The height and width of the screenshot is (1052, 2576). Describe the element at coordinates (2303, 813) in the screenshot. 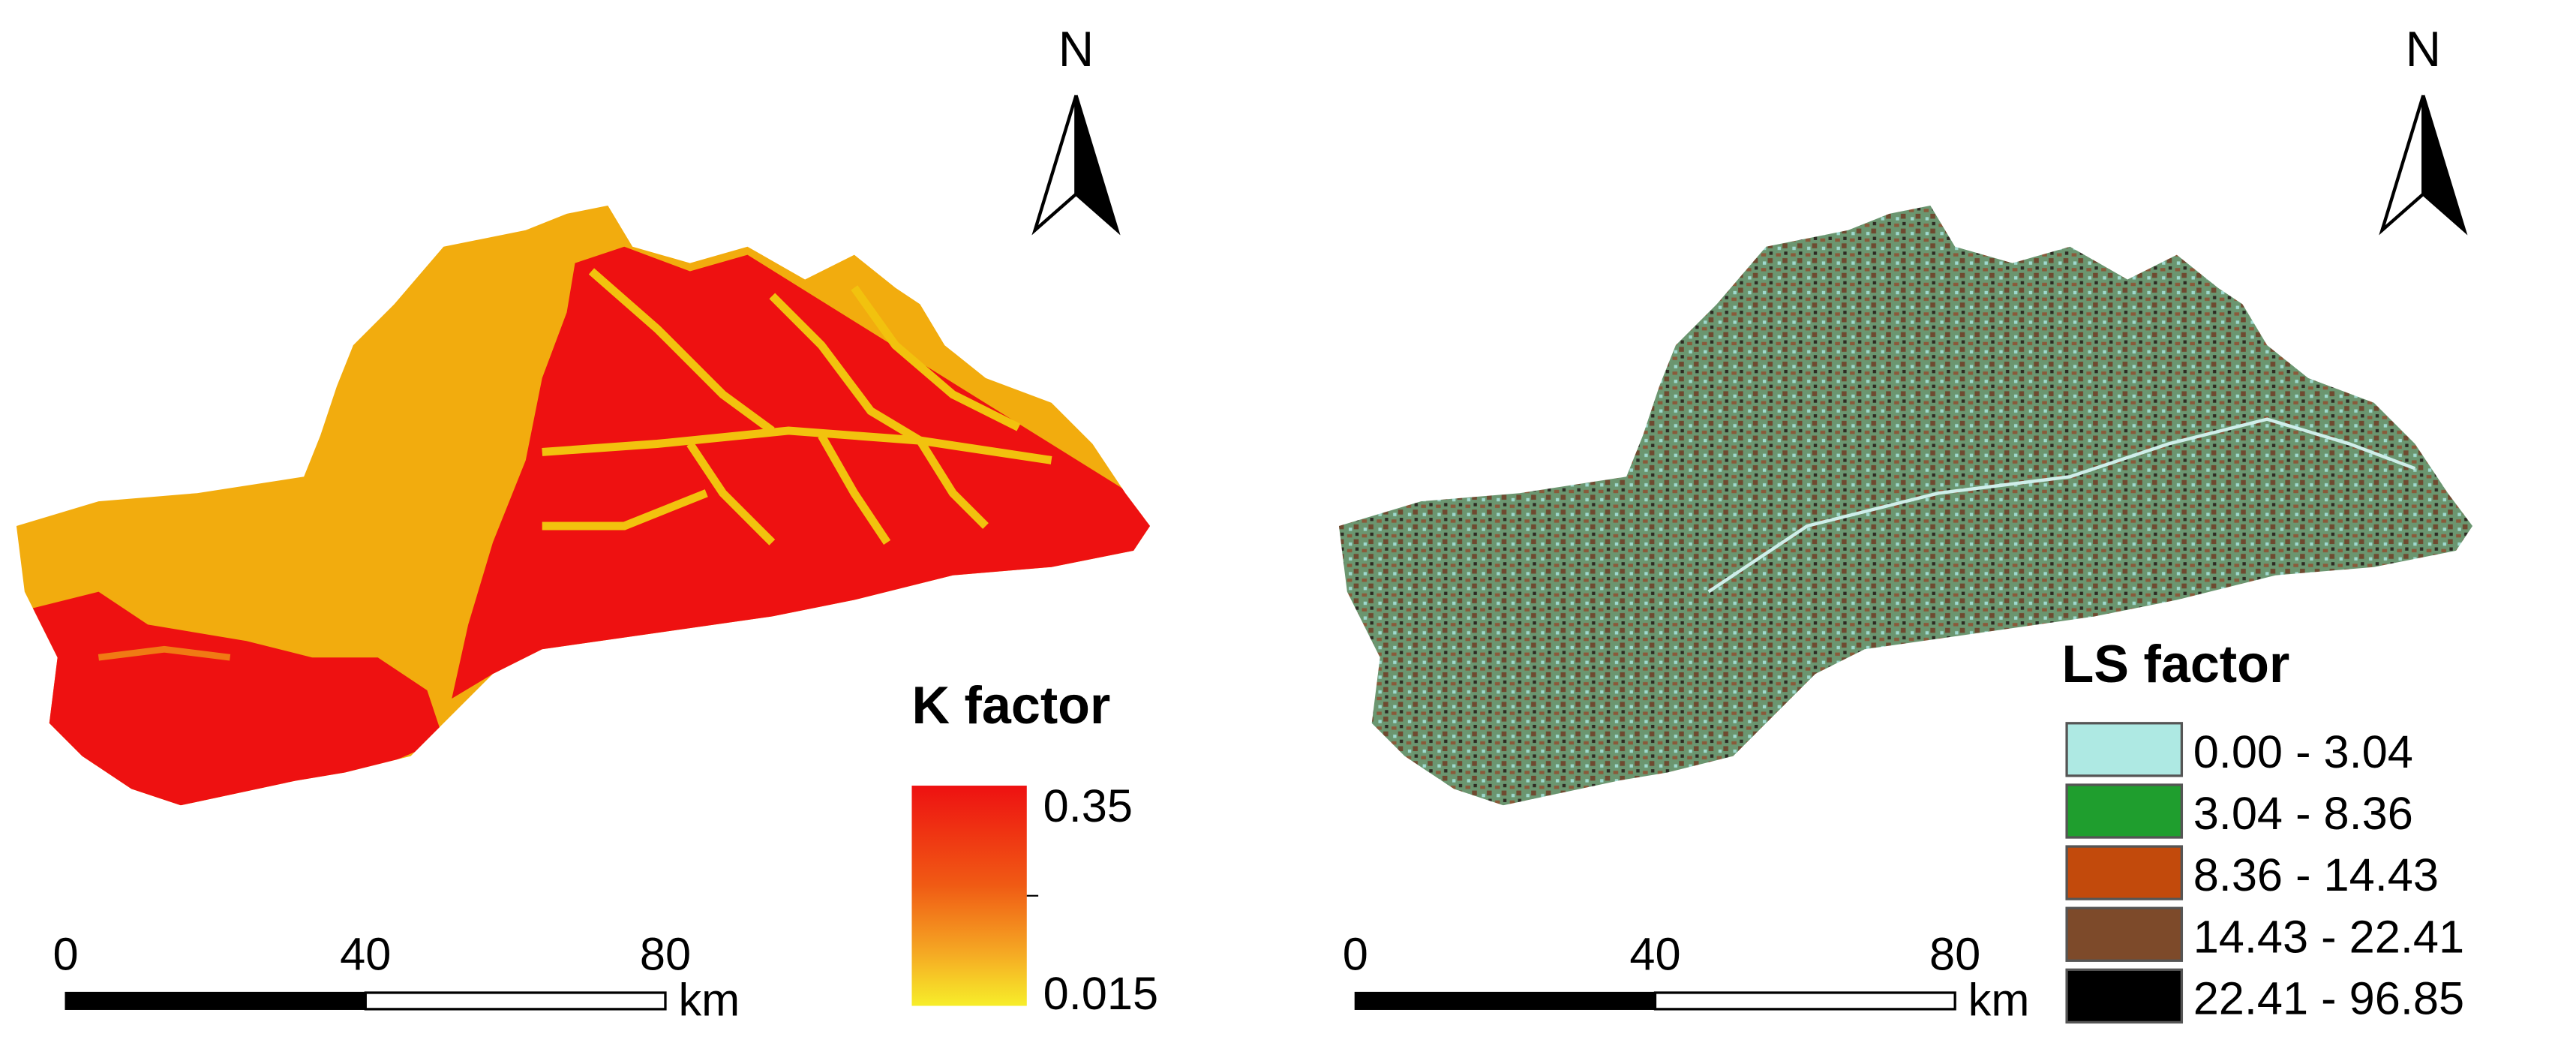

I see `legend-label: 3.04 - 8.36` at that location.